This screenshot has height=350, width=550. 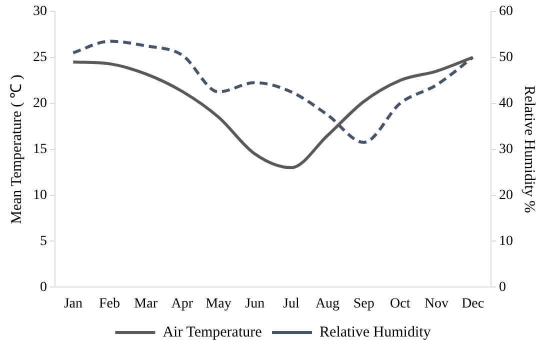 What do you see at coordinates (363, 304) in the screenshot?
I see `x-tick-label: Sep` at bounding box center [363, 304].